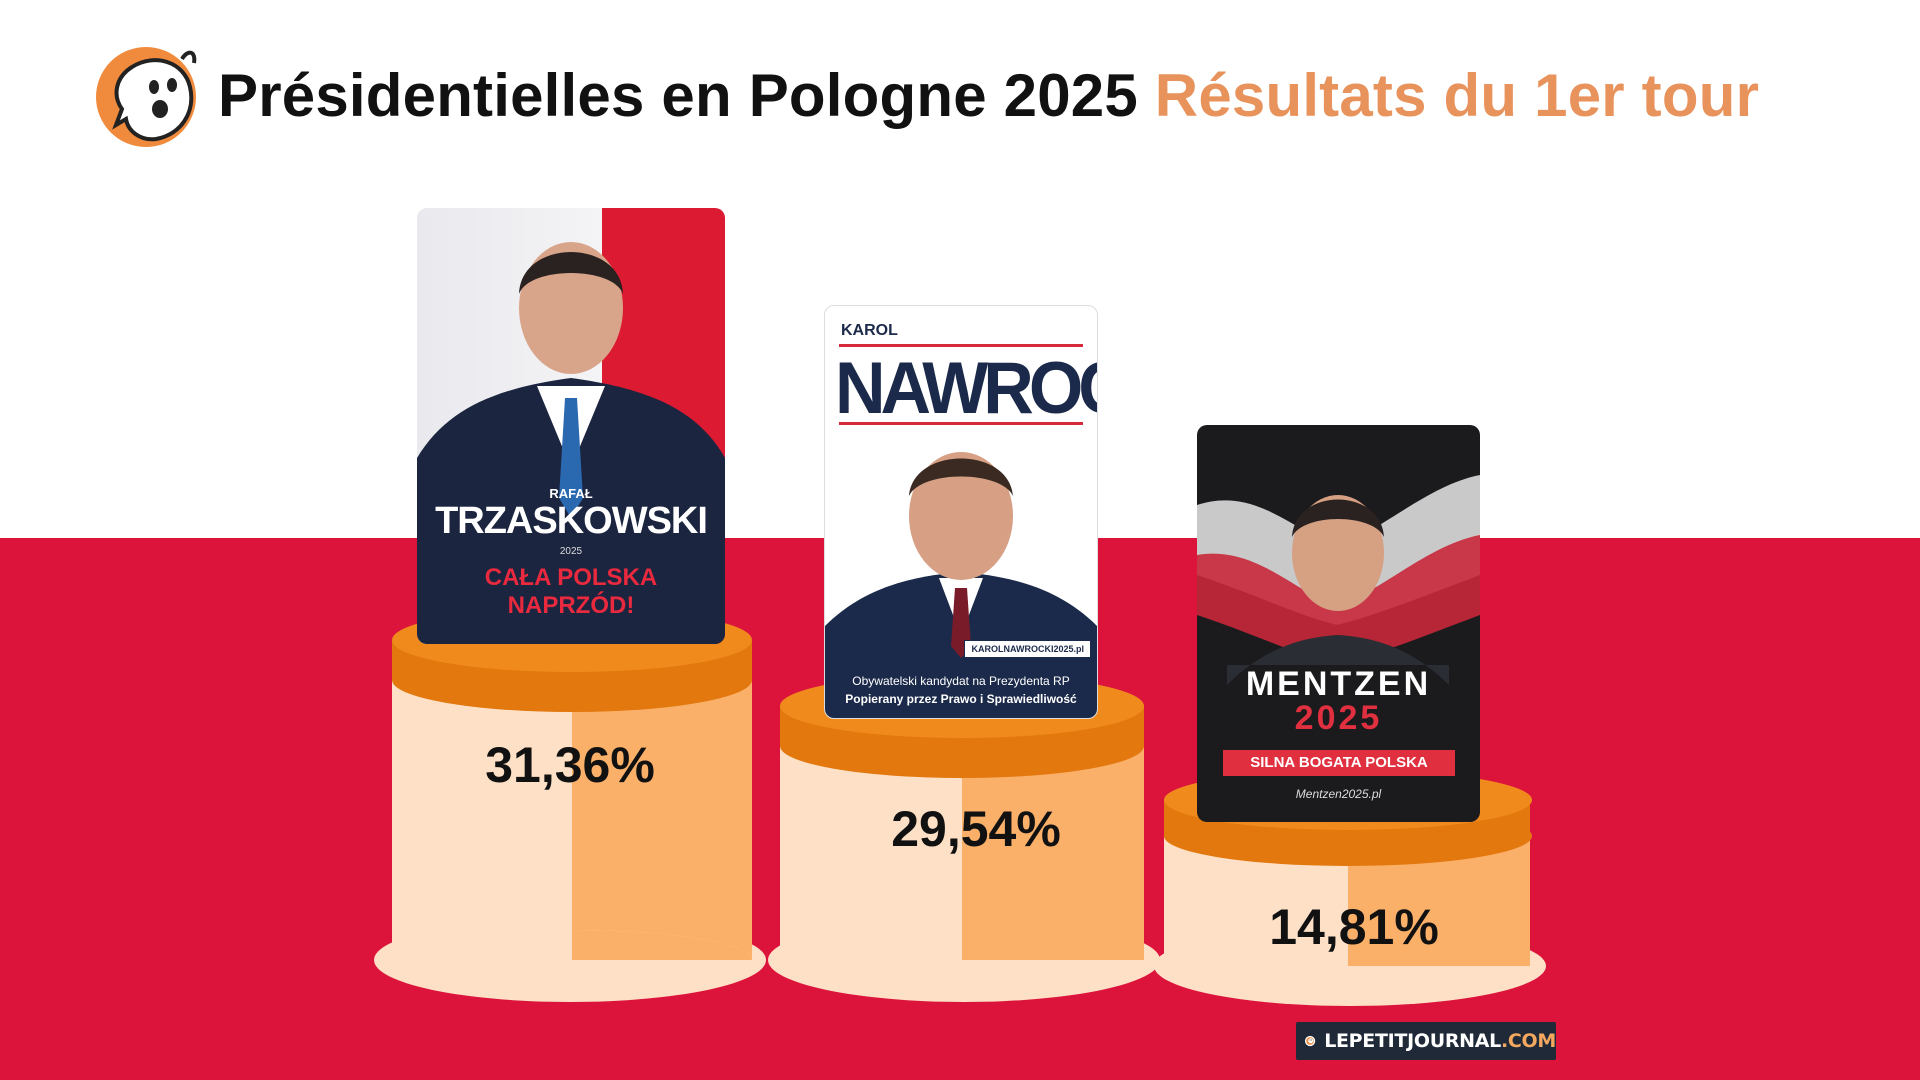 The width and height of the screenshot is (1920, 1080). Describe the element at coordinates (571, 551) in the screenshot. I see `year-1: 2025` at that location.